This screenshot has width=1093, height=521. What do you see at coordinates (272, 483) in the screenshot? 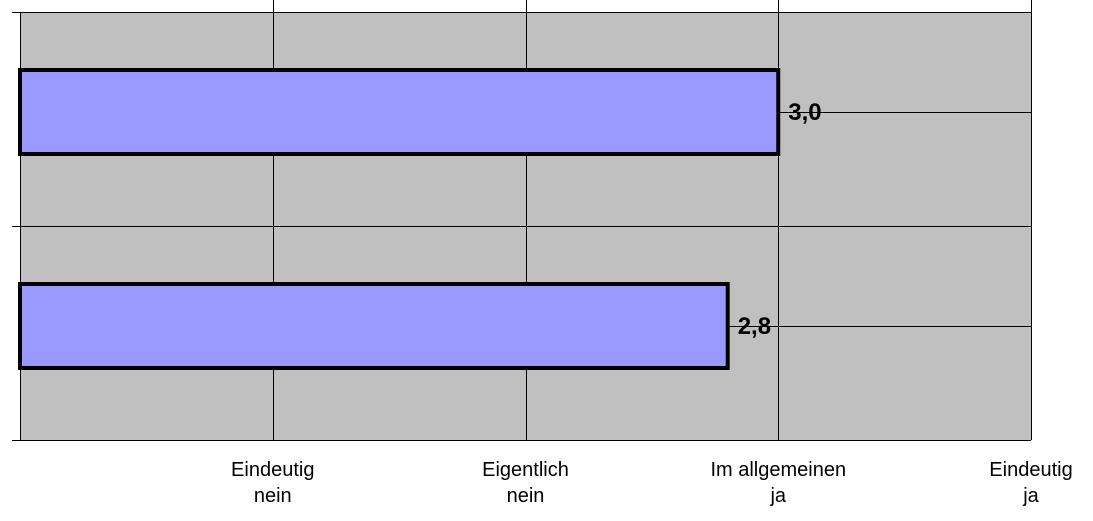
I see `x-tick-label-1: Eindeutig nein` at bounding box center [272, 483].